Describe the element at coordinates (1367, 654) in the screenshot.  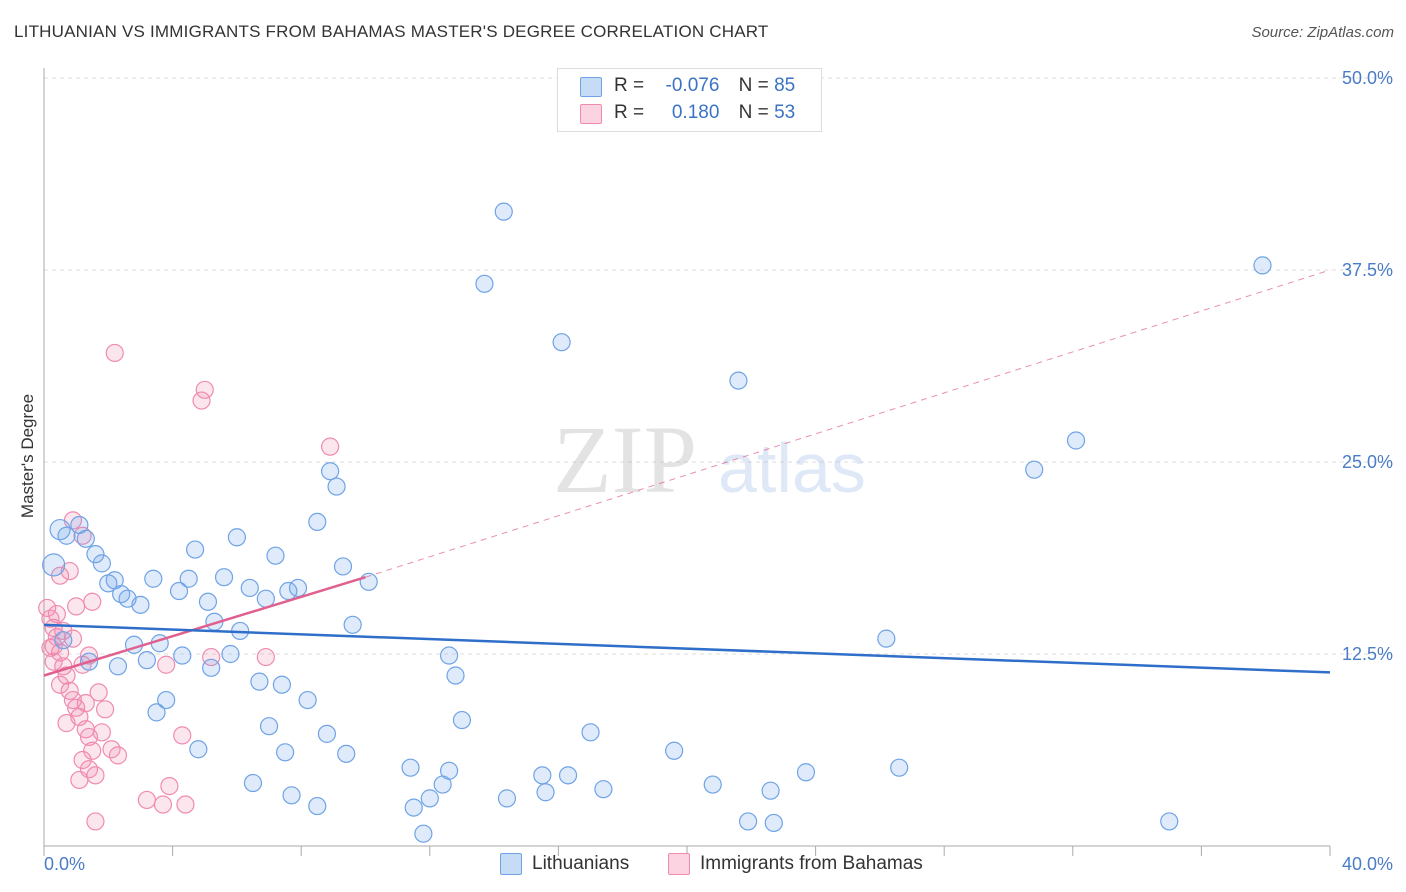
I see `y-tick-label: 12.5%` at that location.